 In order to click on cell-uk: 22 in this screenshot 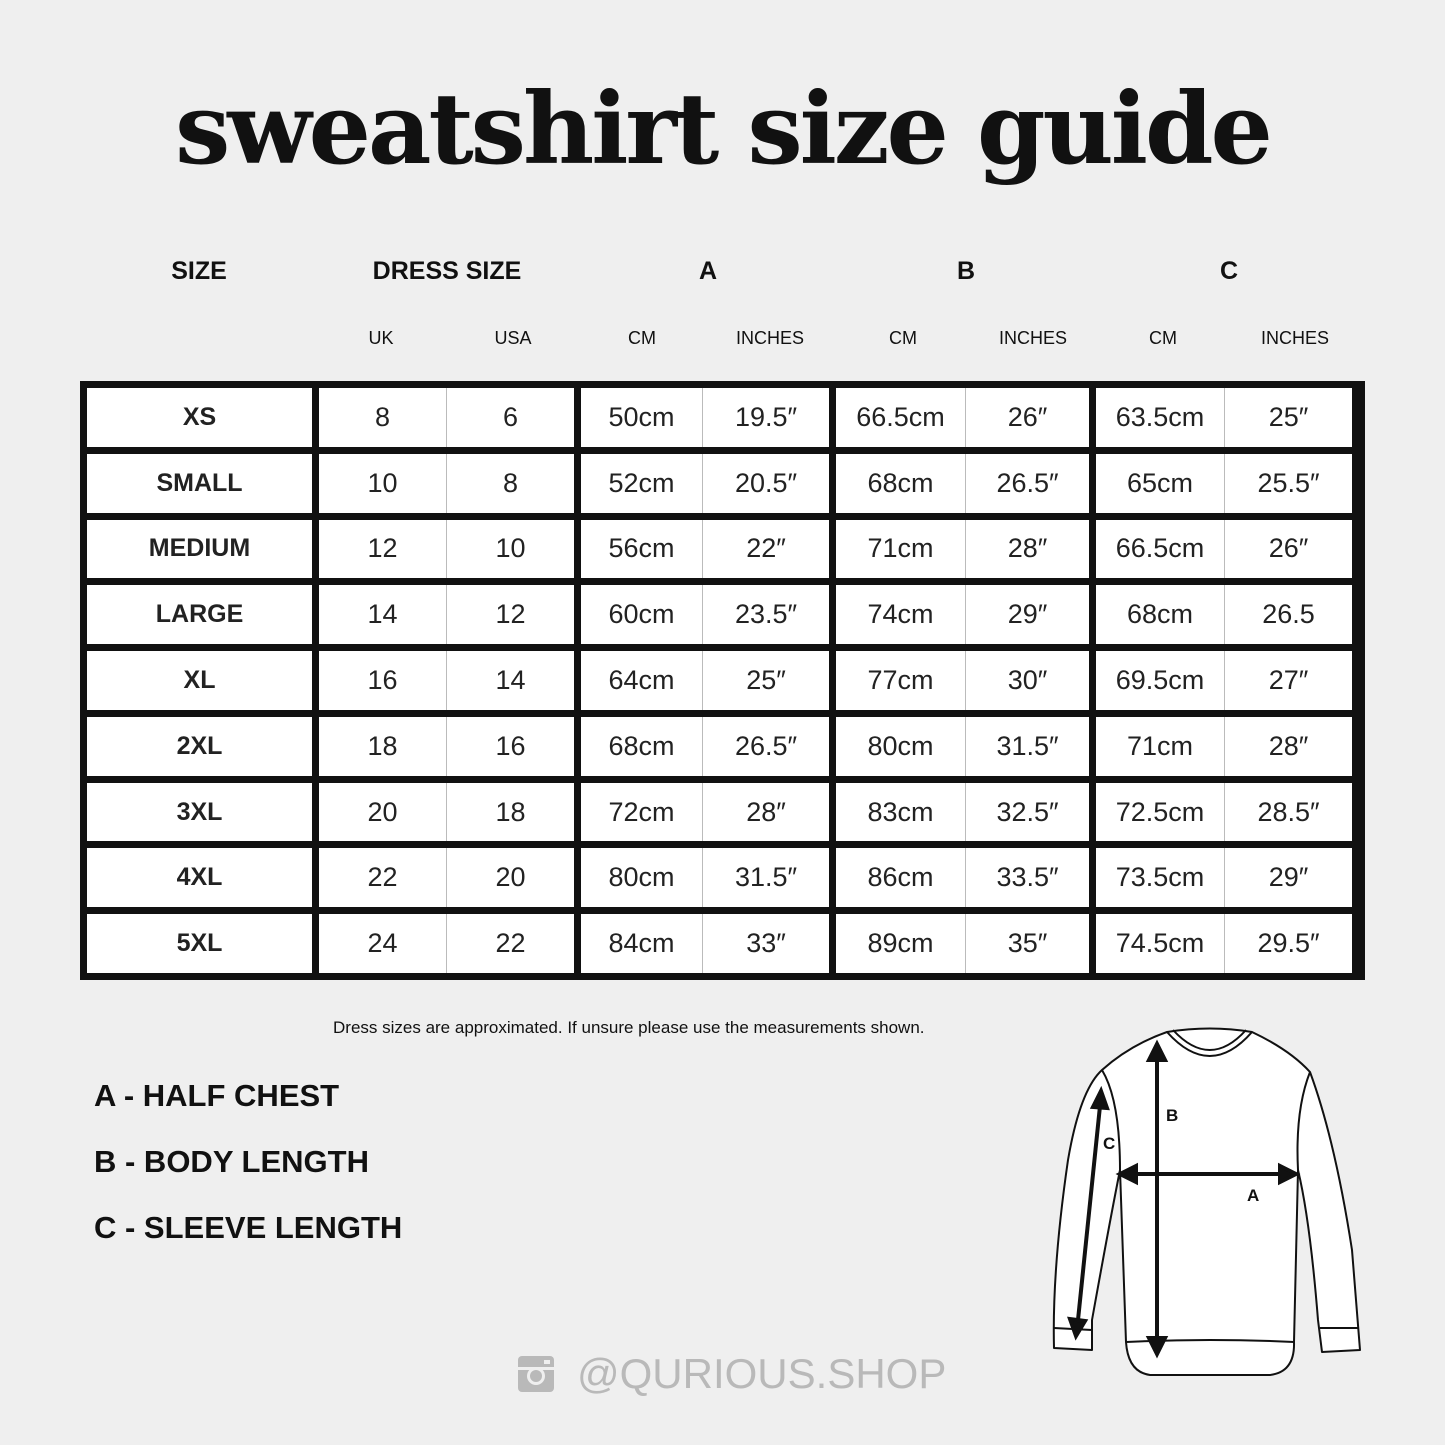, I will do `click(382, 878)`.